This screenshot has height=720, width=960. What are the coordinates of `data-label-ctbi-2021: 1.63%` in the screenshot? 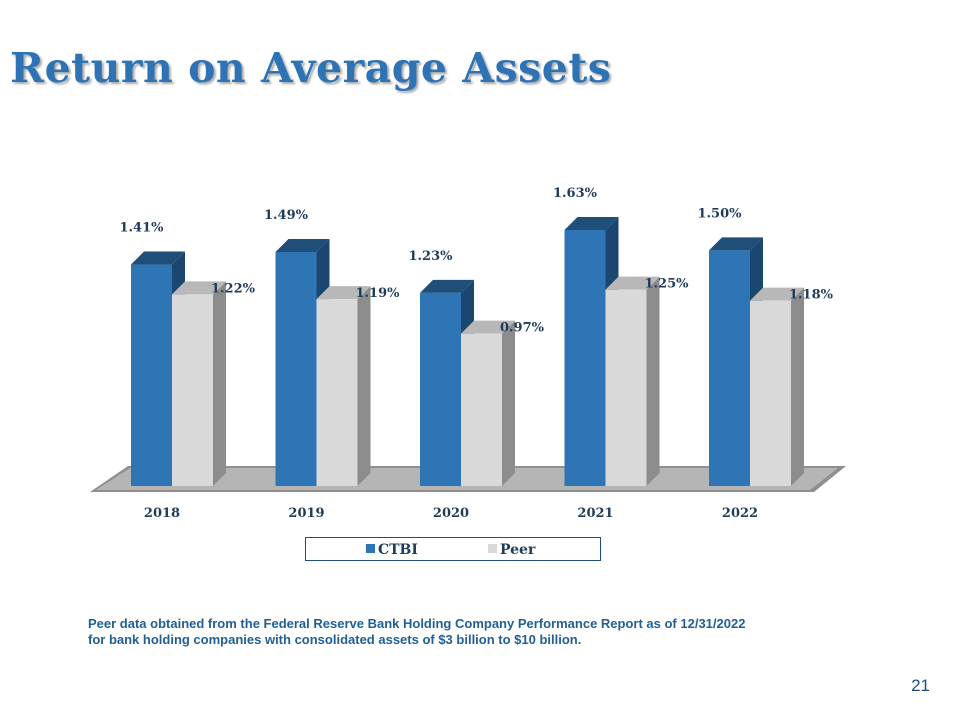 It's located at (575, 193).